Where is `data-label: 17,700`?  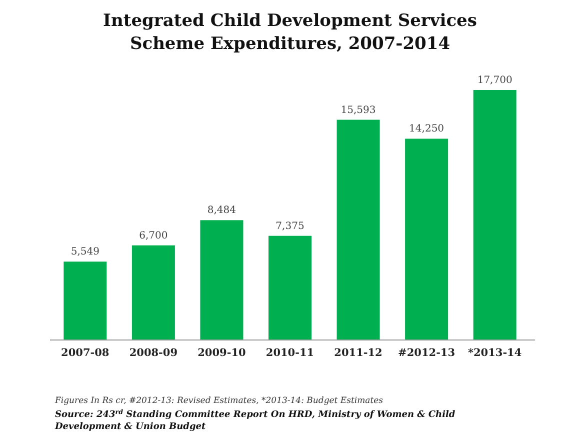 data-label: 17,700 is located at coordinates (494, 80).